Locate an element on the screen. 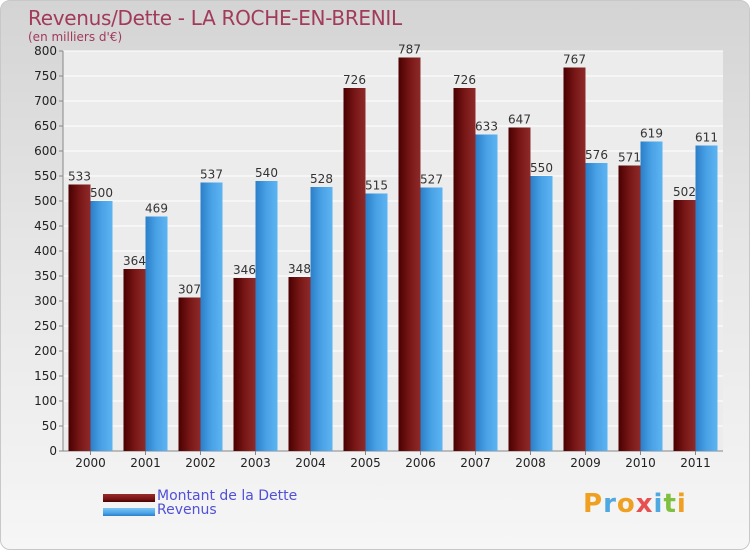  chart-title: Revenus/Dette - LA ROCHE-EN-BRENIL is located at coordinates (215, 18).